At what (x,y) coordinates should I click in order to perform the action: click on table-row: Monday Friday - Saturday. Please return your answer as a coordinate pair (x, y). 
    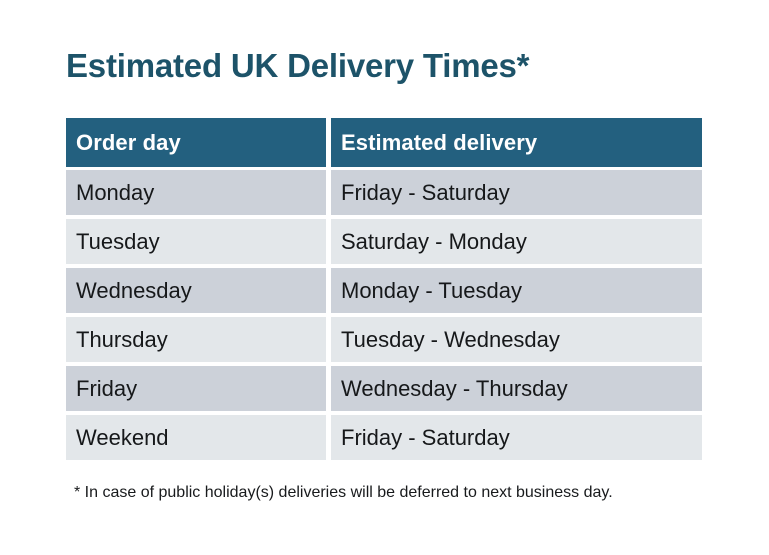
    Looking at the image, I should click on (384, 192).